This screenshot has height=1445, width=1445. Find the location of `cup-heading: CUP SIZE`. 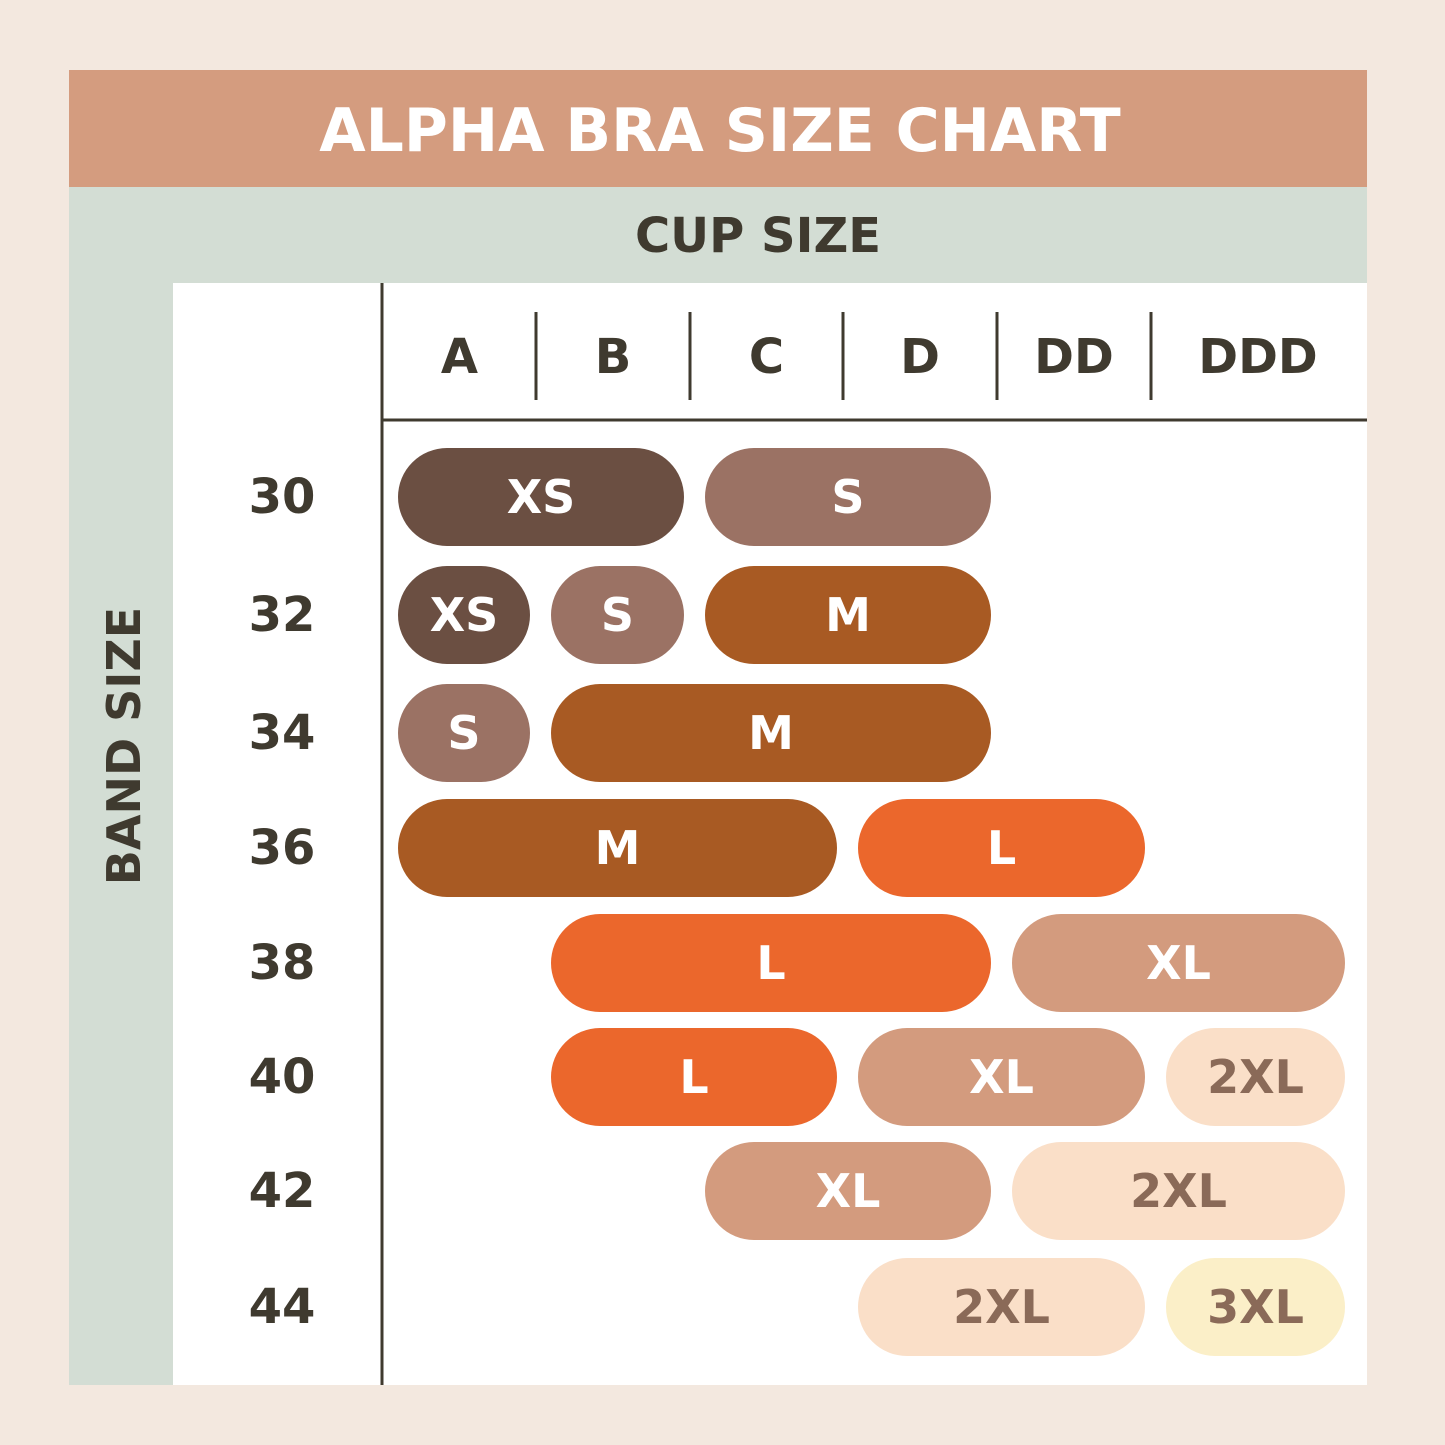

cup-heading: CUP SIZE is located at coordinates (758, 236).